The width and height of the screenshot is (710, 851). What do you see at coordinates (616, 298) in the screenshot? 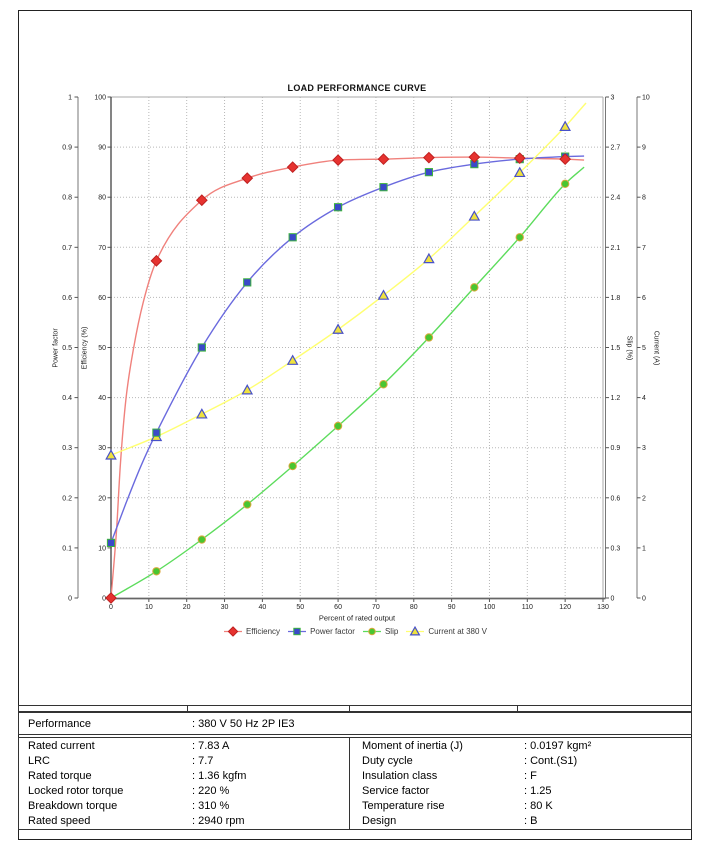
I see `svg-text: 1.8` at bounding box center [616, 298].